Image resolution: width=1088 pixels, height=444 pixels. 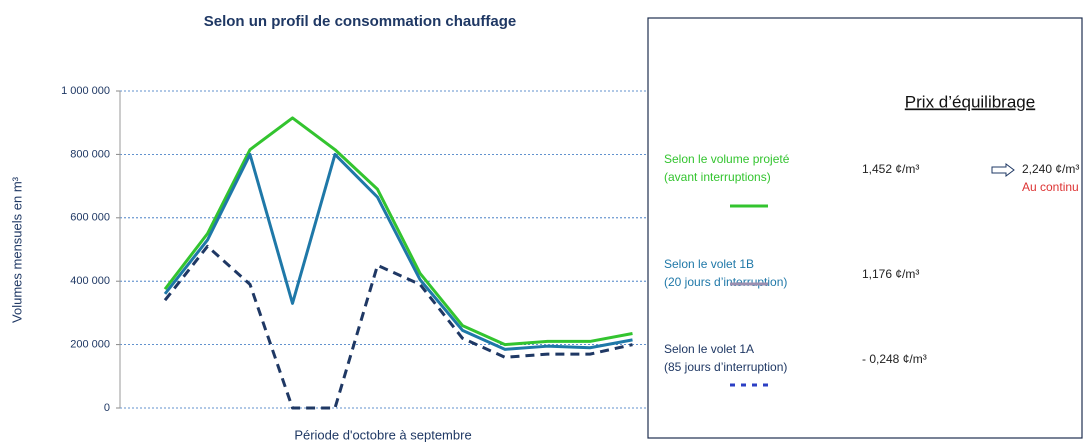 I want to click on legend-price: 1,176 ¢/m³, so click(x=890, y=274).